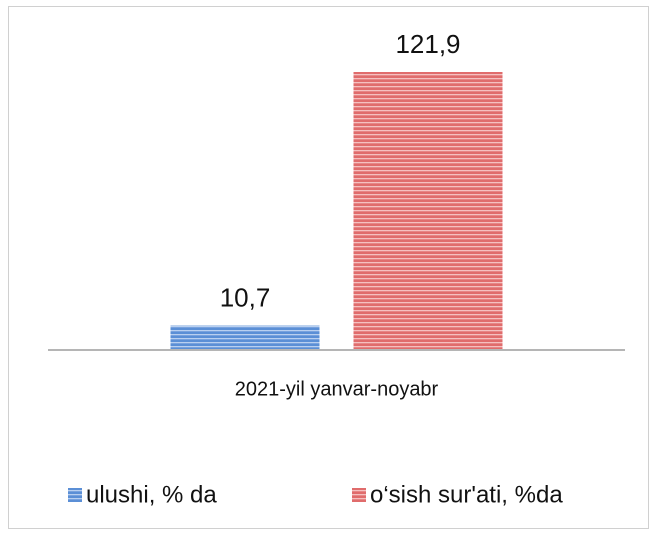  What do you see at coordinates (245, 297) in the screenshot?
I see `data-label: 10,7` at bounding box center [245, 297].